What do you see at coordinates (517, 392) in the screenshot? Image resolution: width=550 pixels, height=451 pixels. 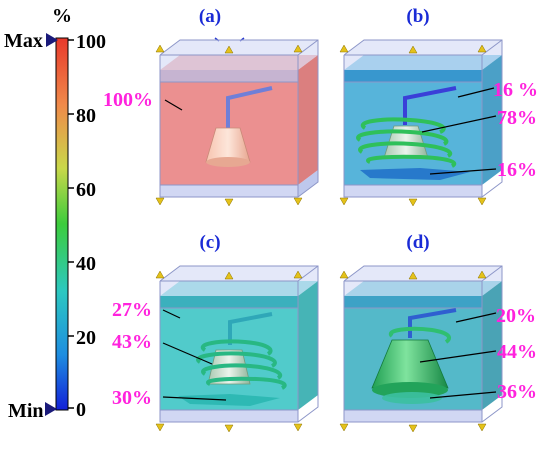 I see `panel-d-label-3: 36%` at bounding box center [517, 392].